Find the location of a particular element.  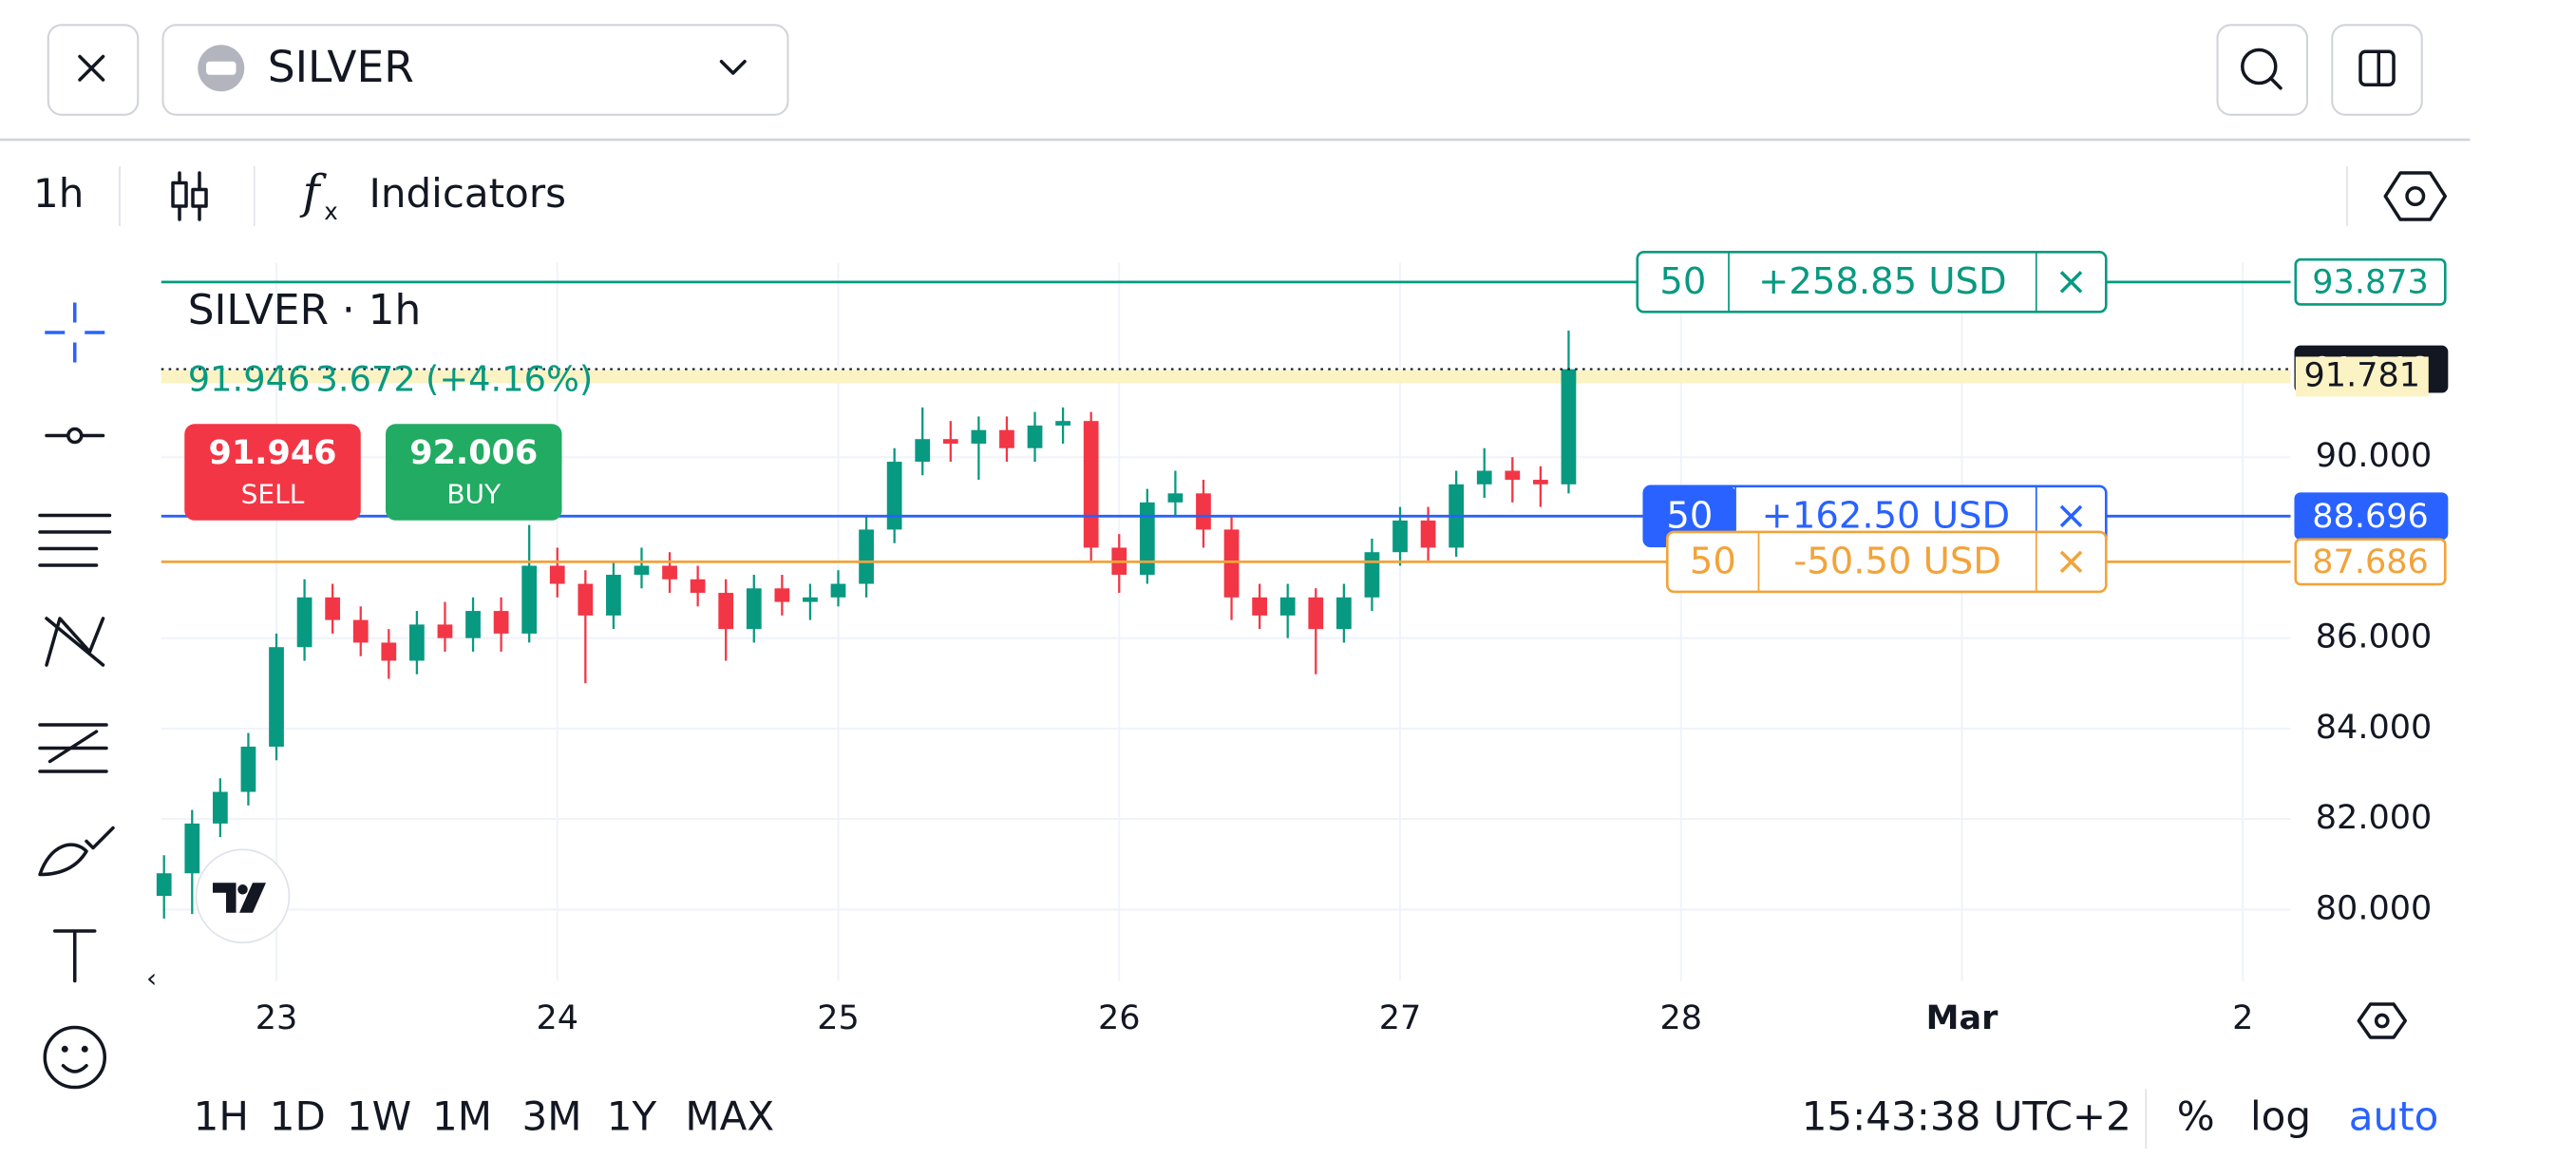

y-tick-label: 82.000 is located at coordinates (2374, 818).